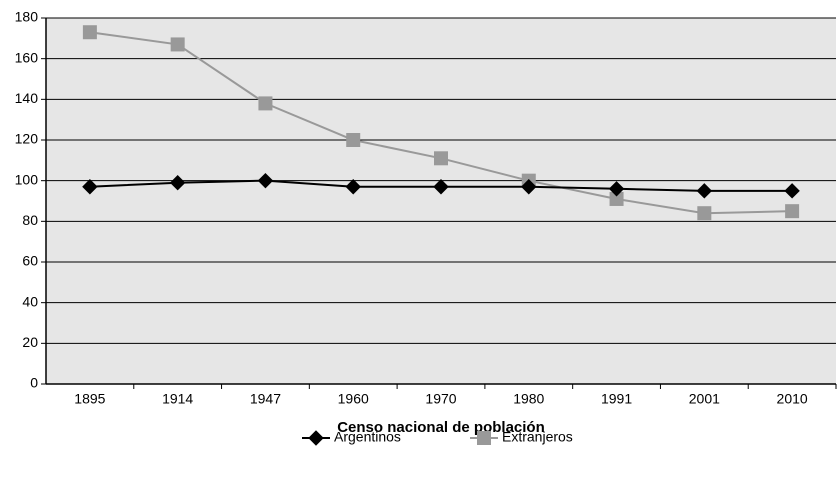 The image size is (837, 478). What do you see at coordinates (177, 399) in the screenshot?
I see `x-tick-label: 1914` at bounding box center [177, 399].